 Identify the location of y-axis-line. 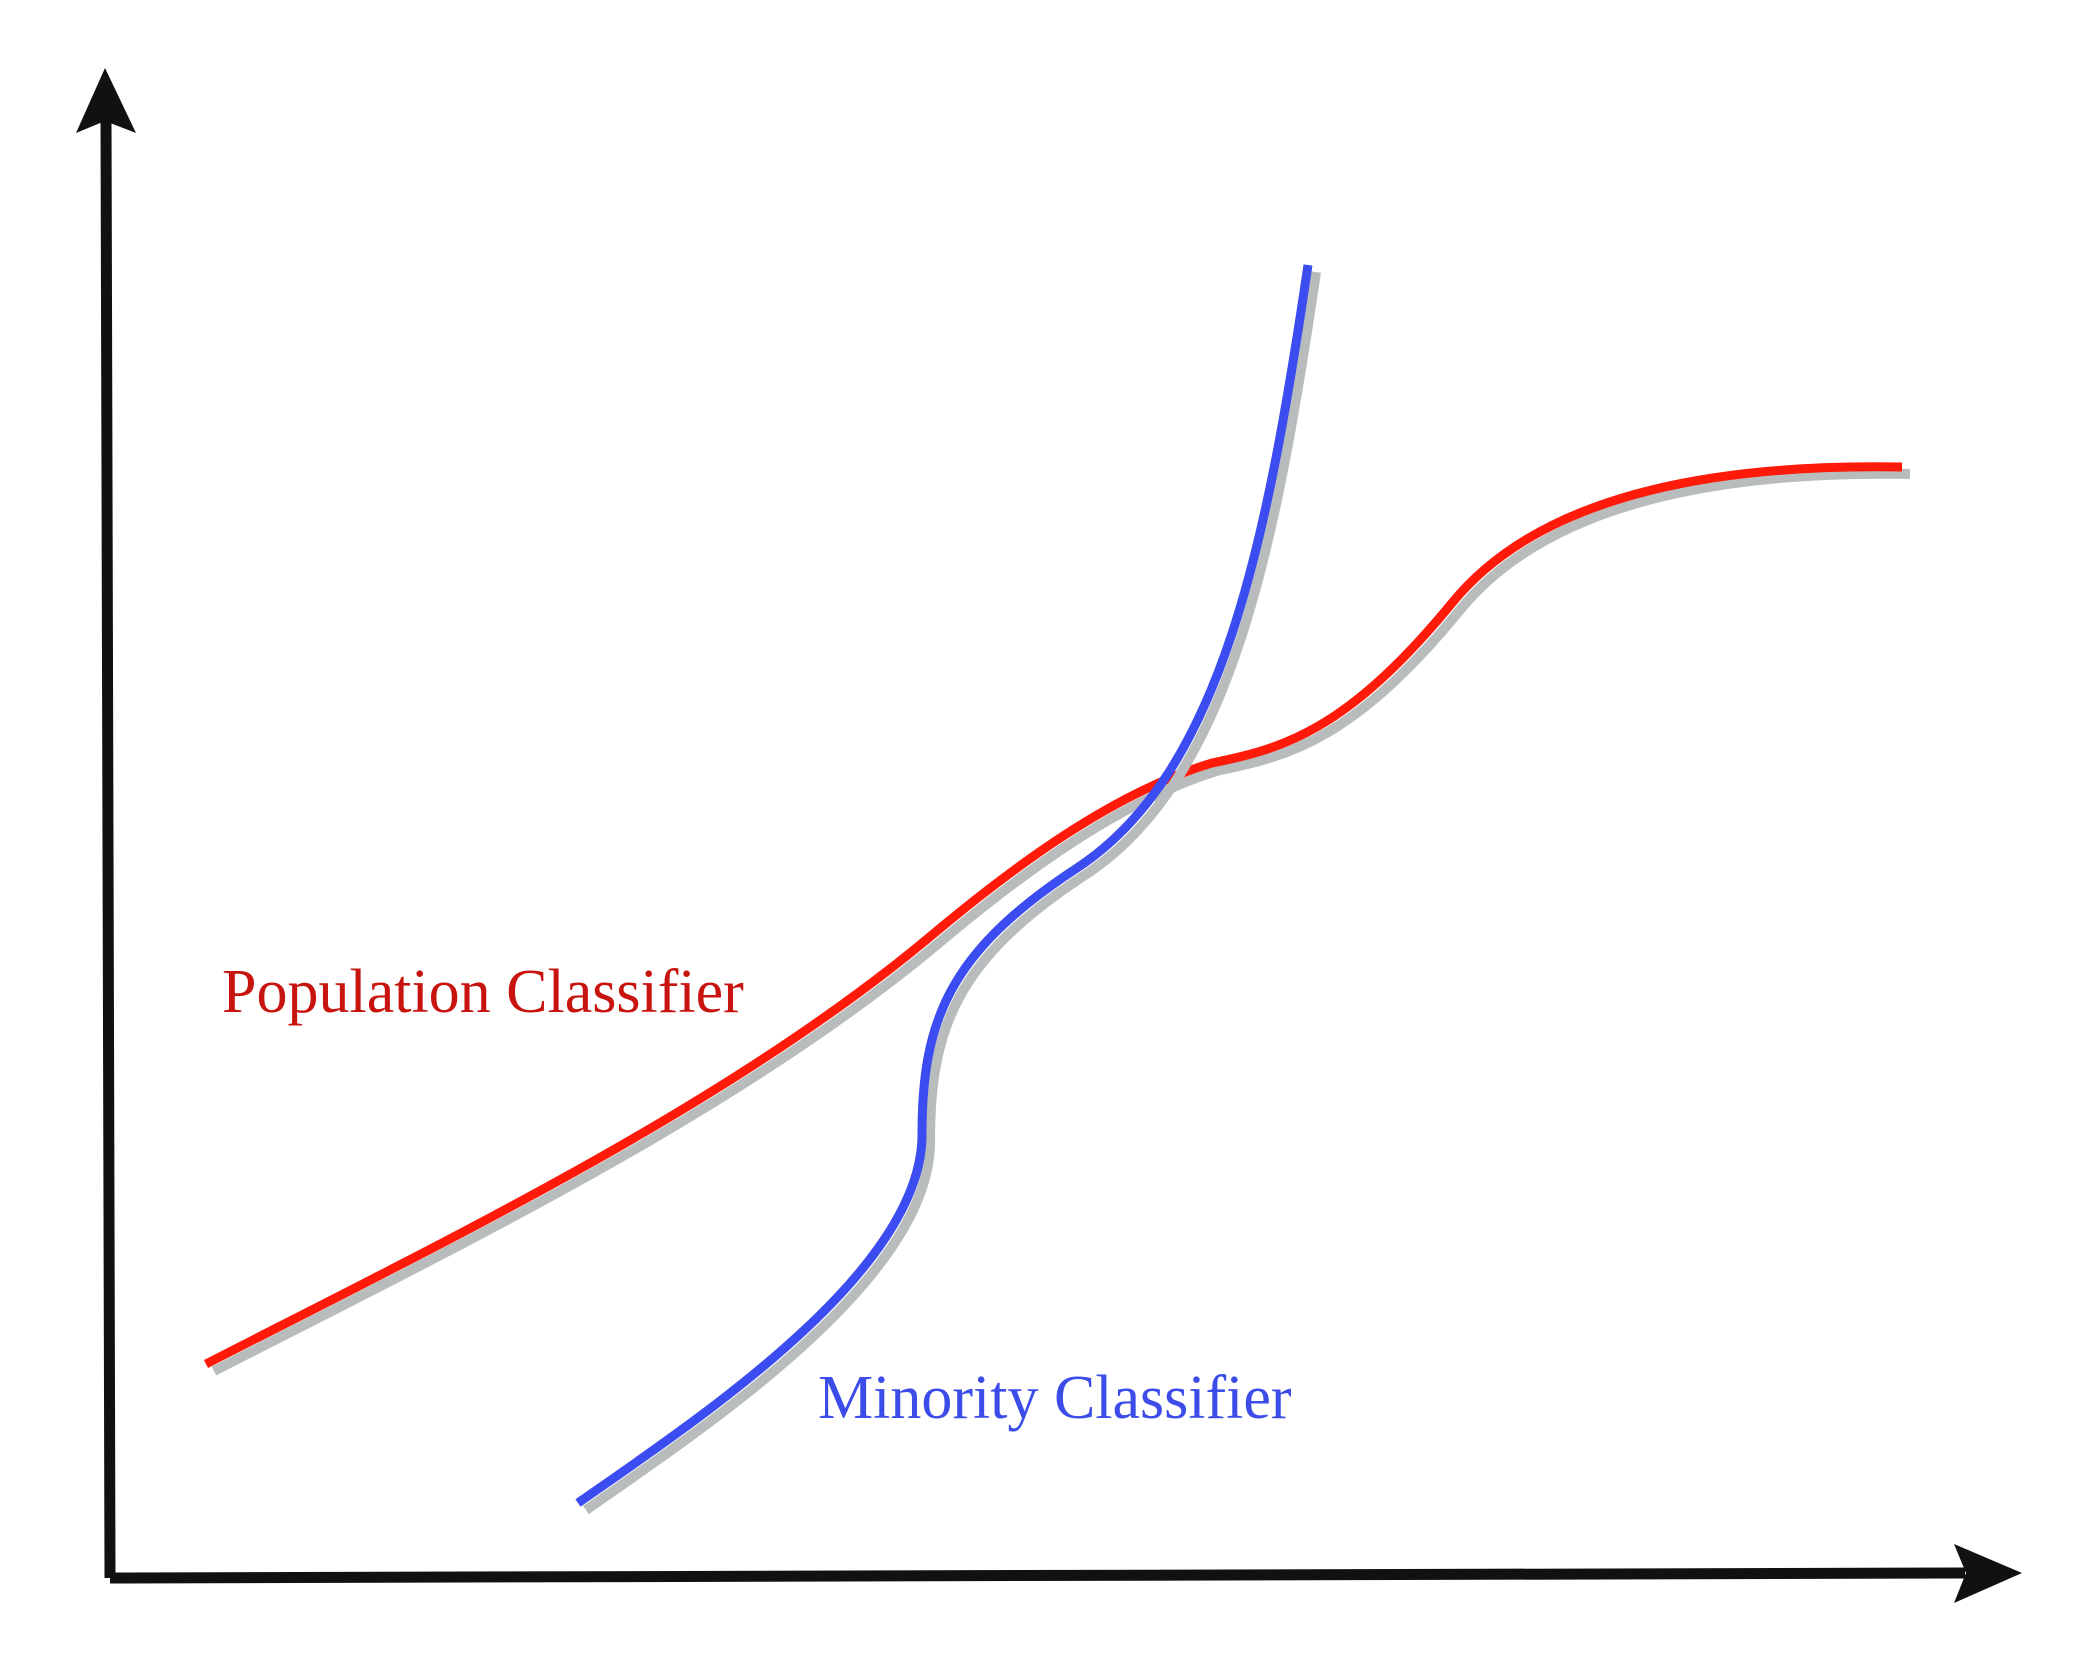
(108, 848).